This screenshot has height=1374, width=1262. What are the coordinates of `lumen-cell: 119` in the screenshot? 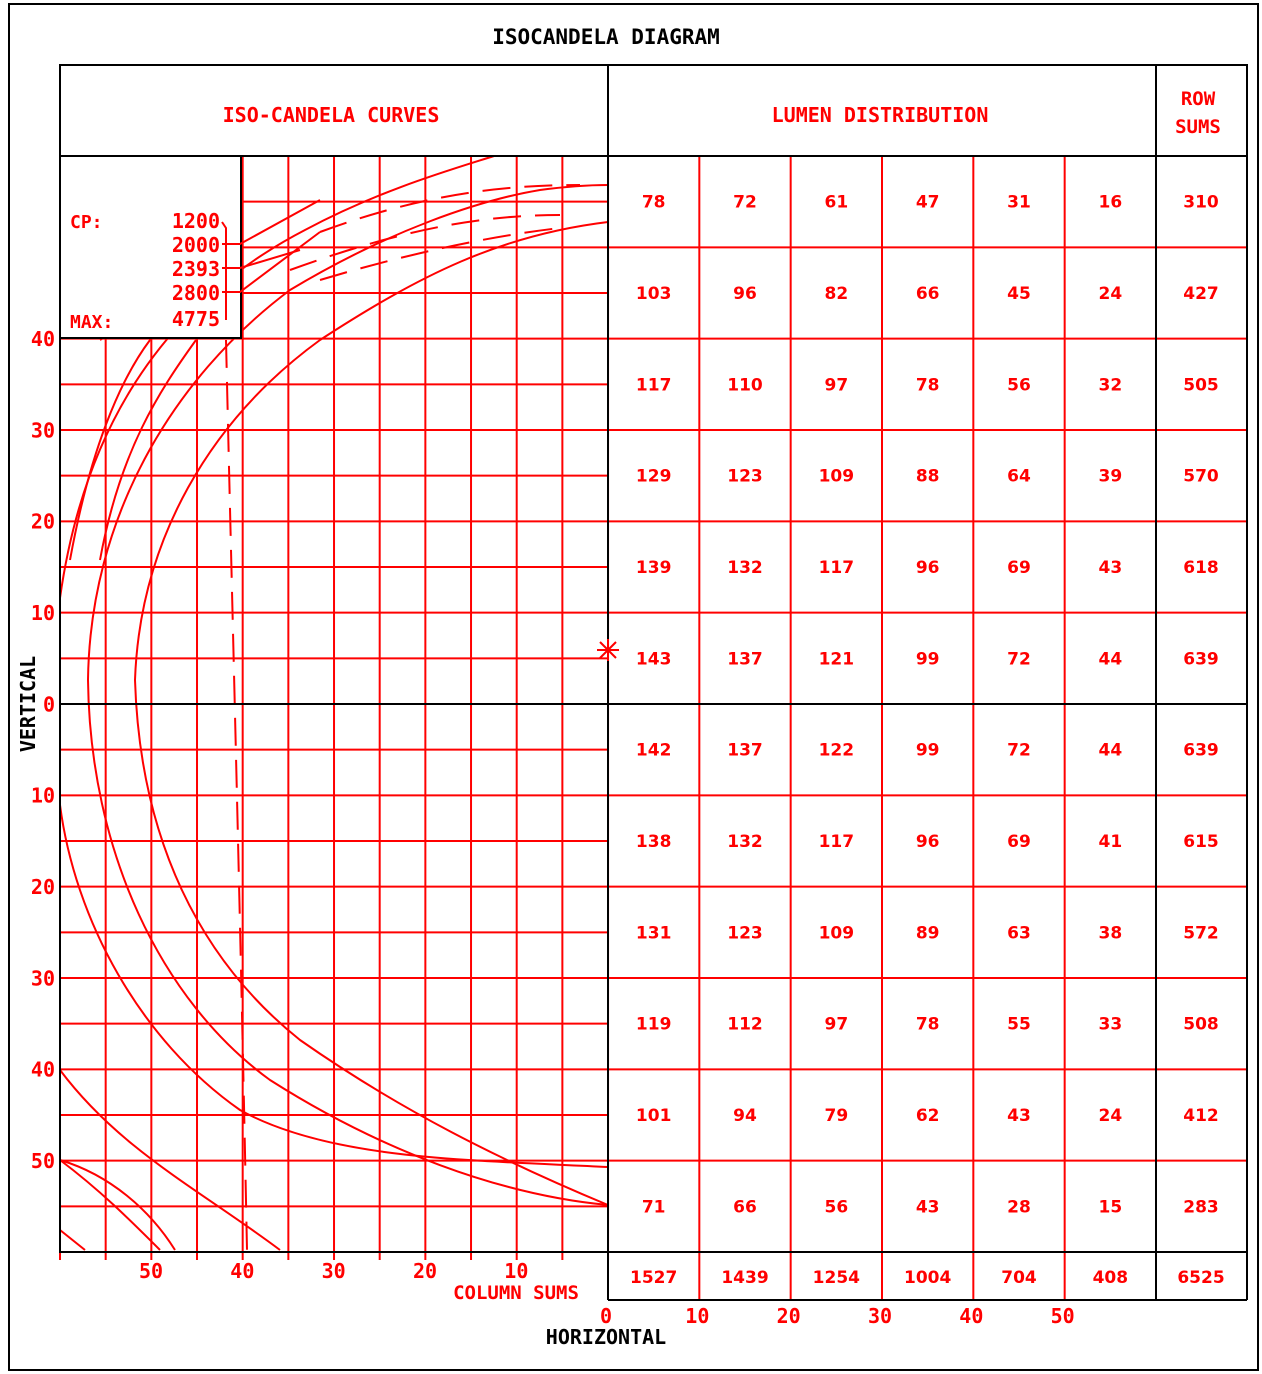 It's located at (654, 1025).